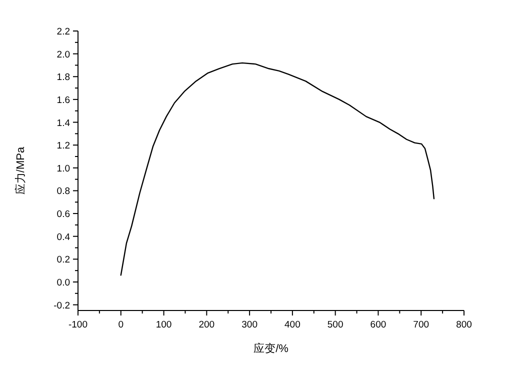 This screenshot has width=505, height=373. What do you see at coordinates (164, 325) in the screenshot?
I see `x-tick-label: 100` at bounding box center [164, 325].